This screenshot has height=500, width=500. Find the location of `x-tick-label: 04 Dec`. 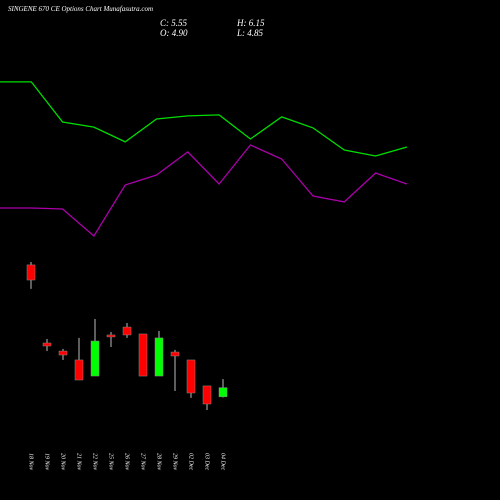

x-tick-label: 04 Dec is located at coordinates (223, 461).